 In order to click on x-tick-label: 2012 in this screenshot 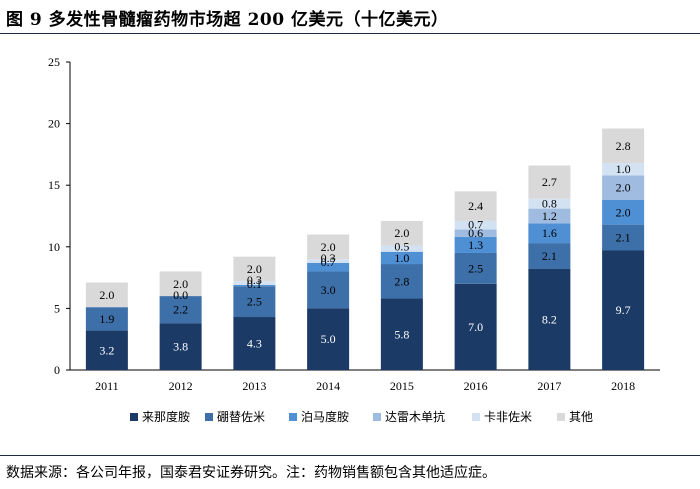, I will do `click(181, 386)`.